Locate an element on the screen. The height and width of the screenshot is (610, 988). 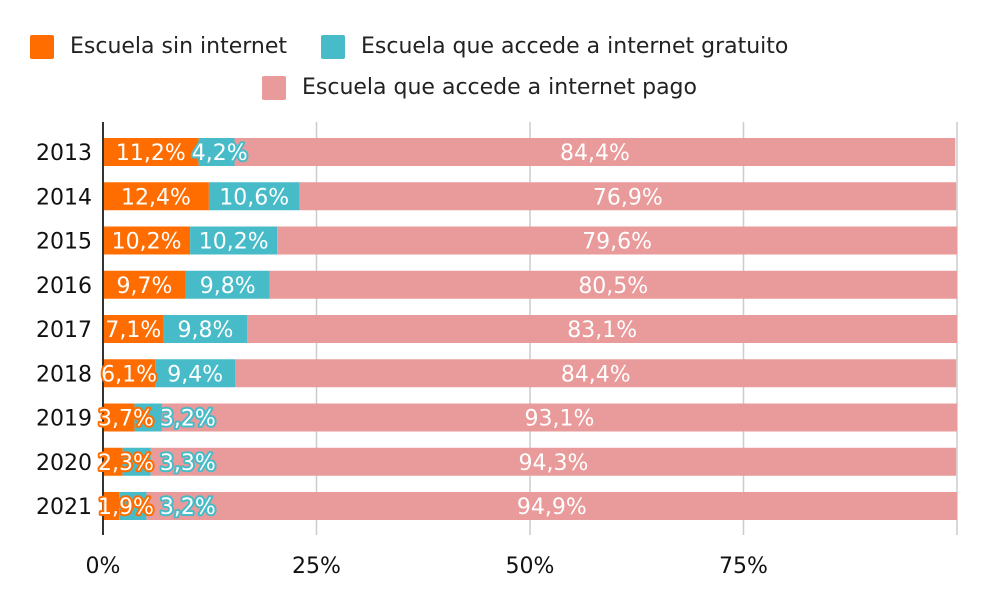
data-label: 12,4% is located at coordinates (156, 197).